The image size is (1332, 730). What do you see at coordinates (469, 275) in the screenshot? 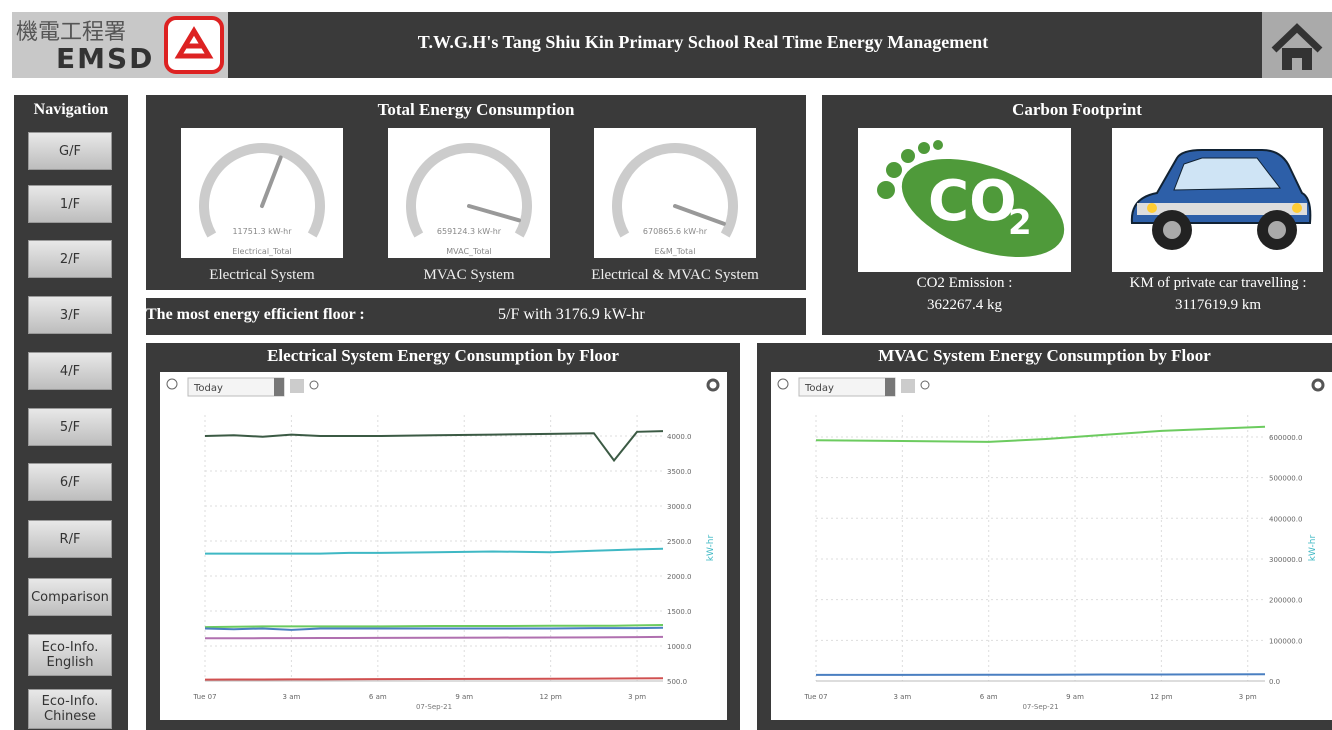
I see `gauge-caption: MVAC System` at bounding box center [469, 275].